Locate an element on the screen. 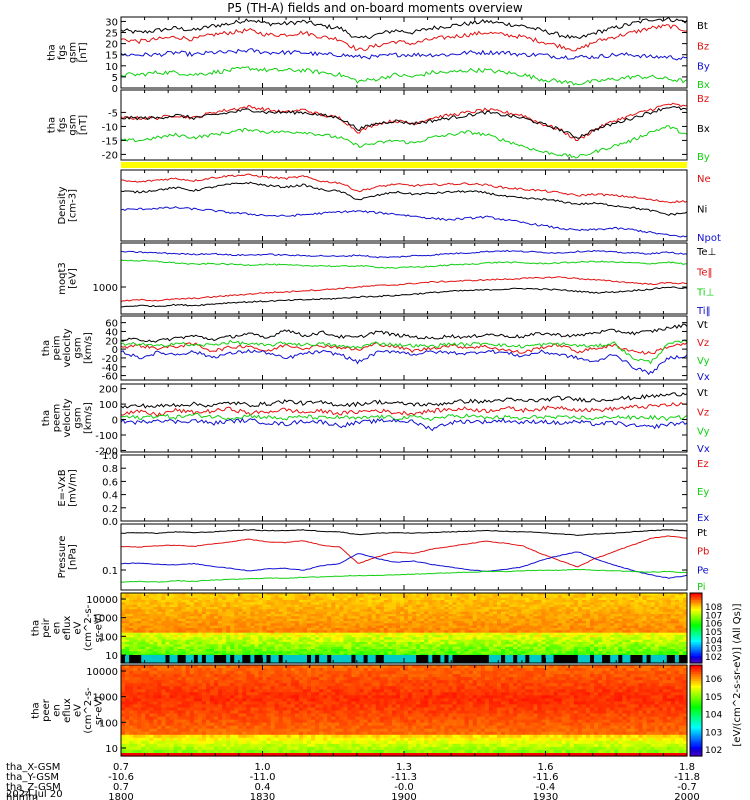  legend-label-ey: Ey is located at coordinates (703, 492).